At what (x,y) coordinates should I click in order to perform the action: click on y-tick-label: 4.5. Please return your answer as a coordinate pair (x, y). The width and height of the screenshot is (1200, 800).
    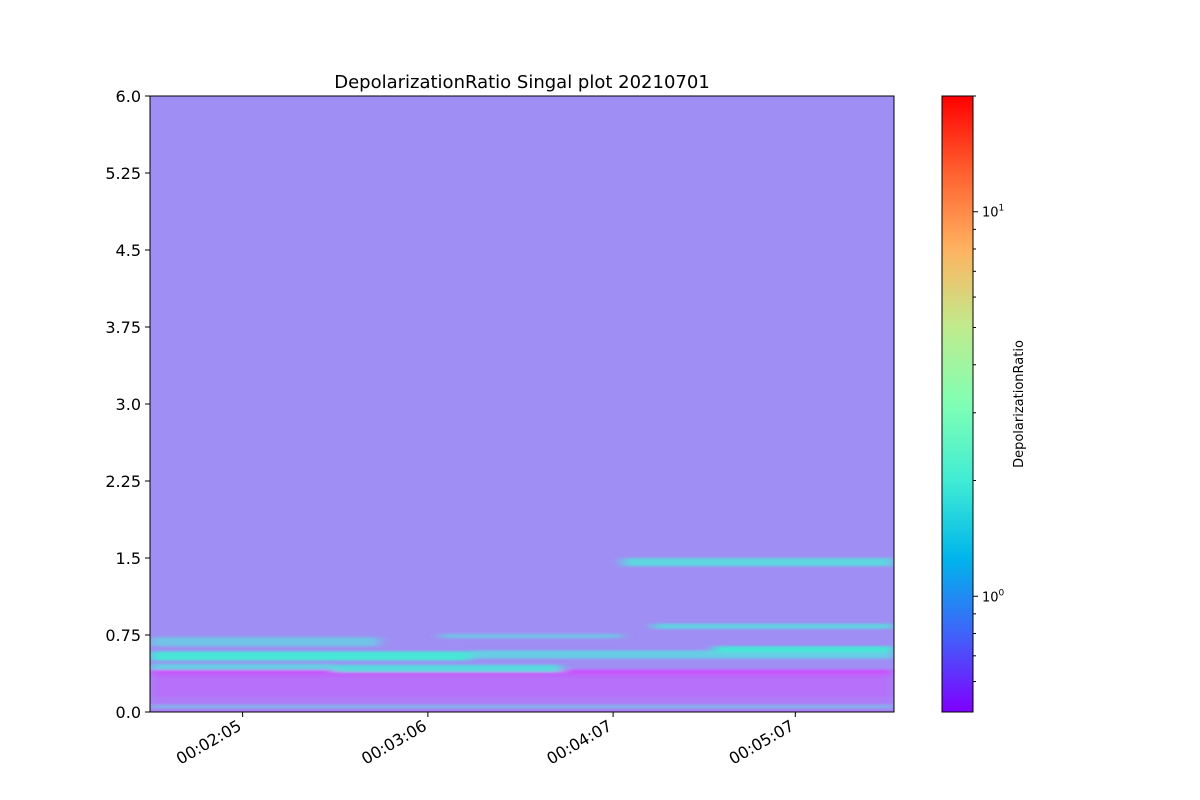
    Looking at the image, I should click on (128, 250).